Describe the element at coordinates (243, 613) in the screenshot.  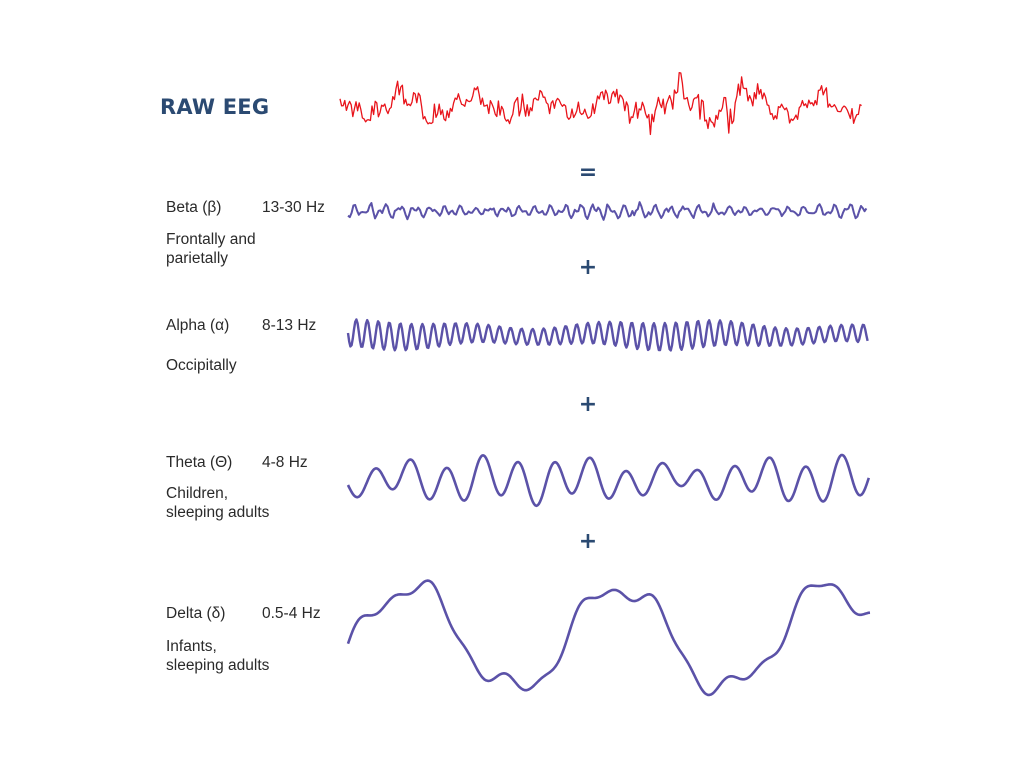
I see `delta-label: Delta (δ) 0.5-4 Hz` at that location.